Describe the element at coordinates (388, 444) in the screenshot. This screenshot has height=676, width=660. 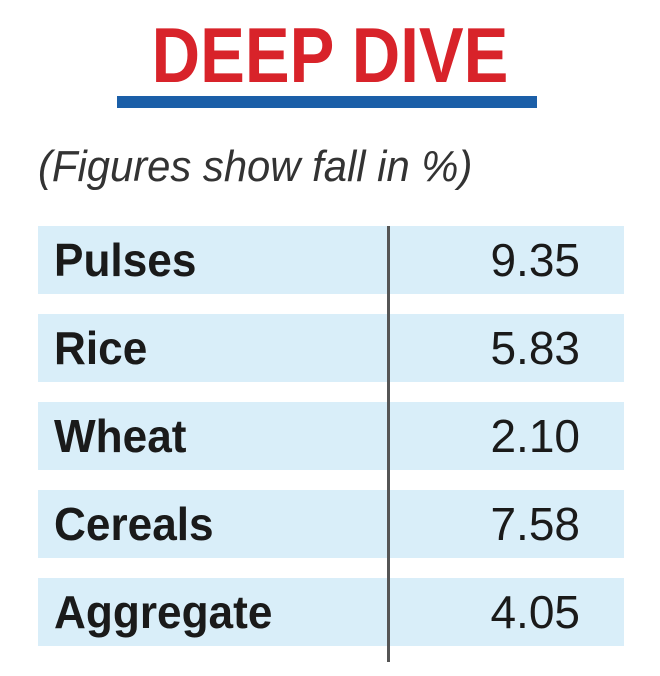
I see `column-divider` at that location.